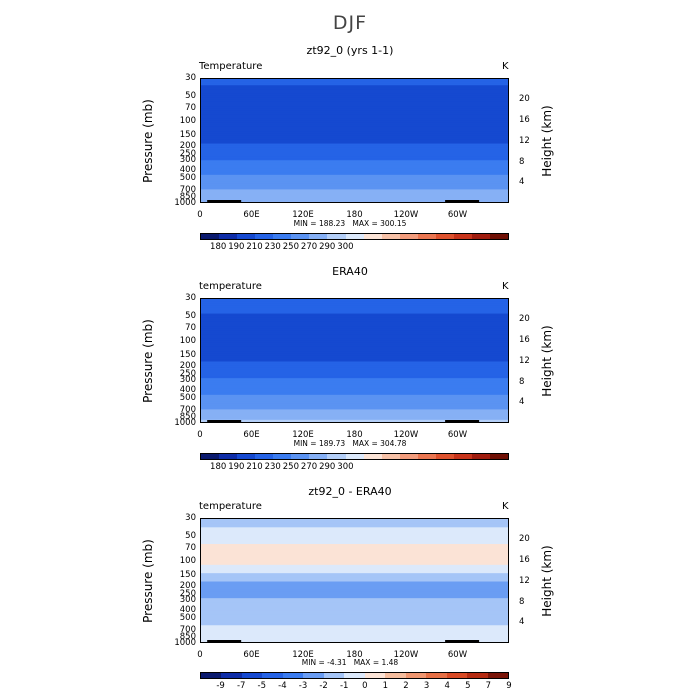  Describe the element at coordinates (187, 365) in the screenshot. I see `y-tick-left: 200` at that location.